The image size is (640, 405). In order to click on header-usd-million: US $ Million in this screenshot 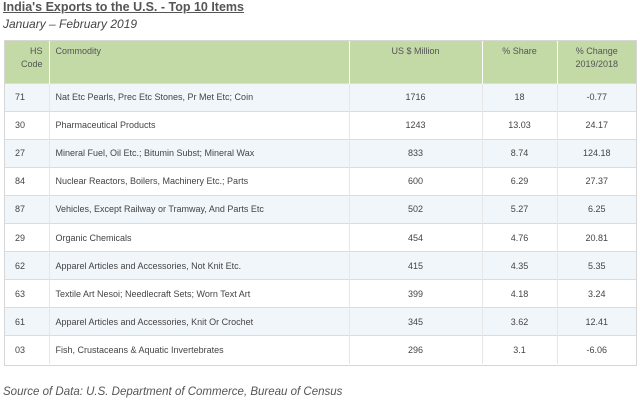, I will do `click(416, 62)`.